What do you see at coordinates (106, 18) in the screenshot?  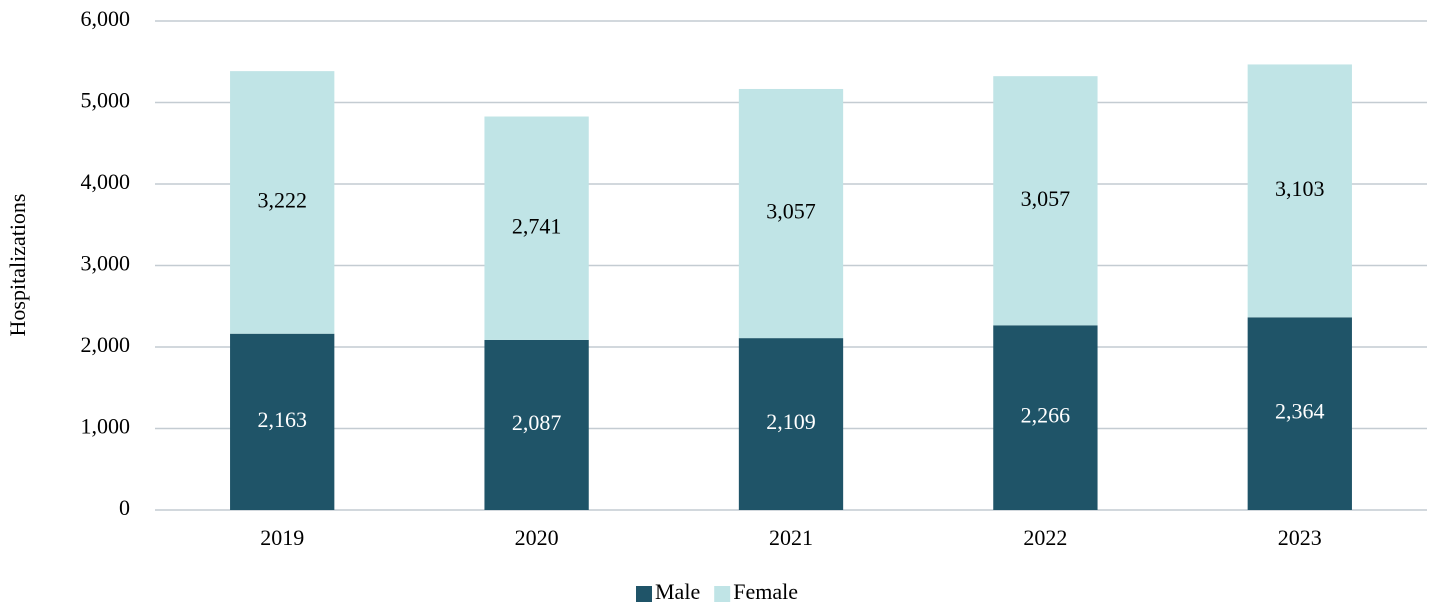 I see `y-tick-label: 6,000` at bounding box center [106, 18].